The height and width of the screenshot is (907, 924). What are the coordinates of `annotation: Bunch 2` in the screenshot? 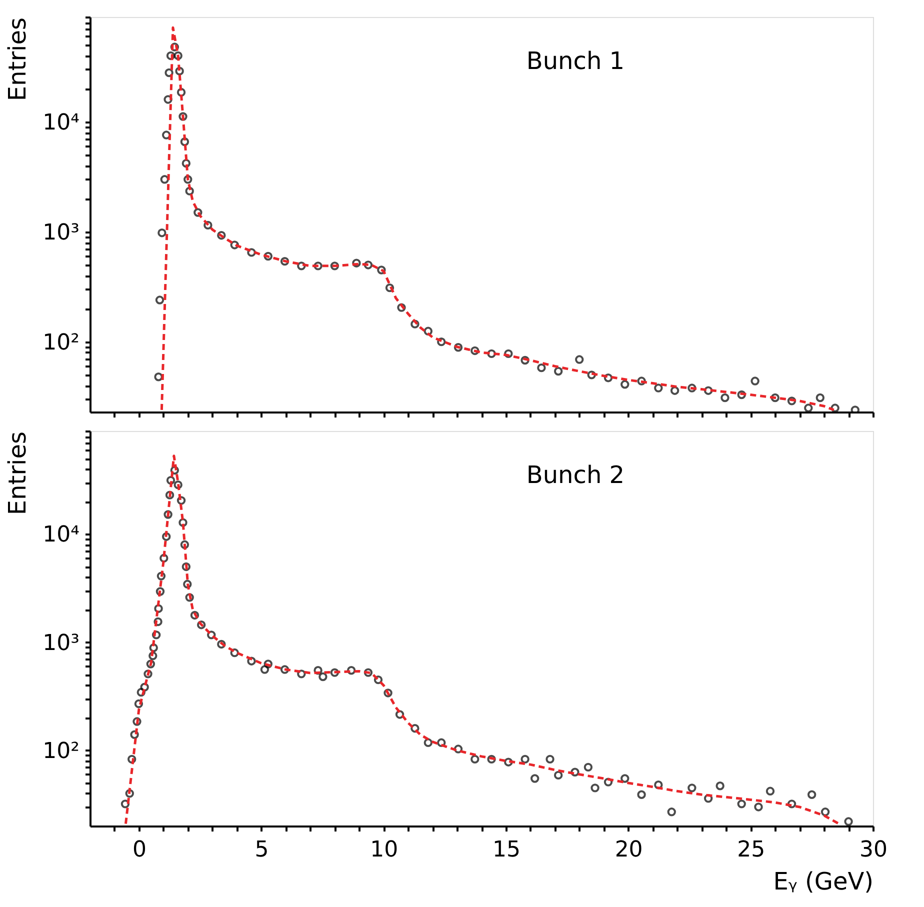 It's located at (575, 475).